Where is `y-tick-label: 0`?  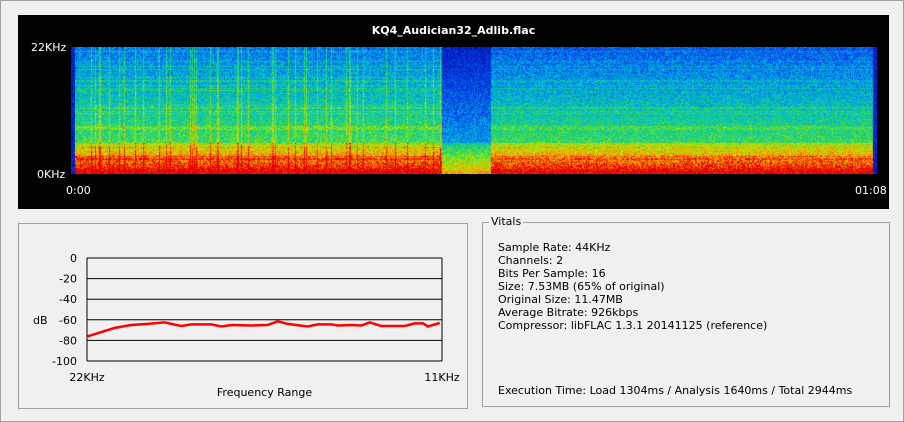 y-tick-label: 0 is located at coordinates (73, 258).